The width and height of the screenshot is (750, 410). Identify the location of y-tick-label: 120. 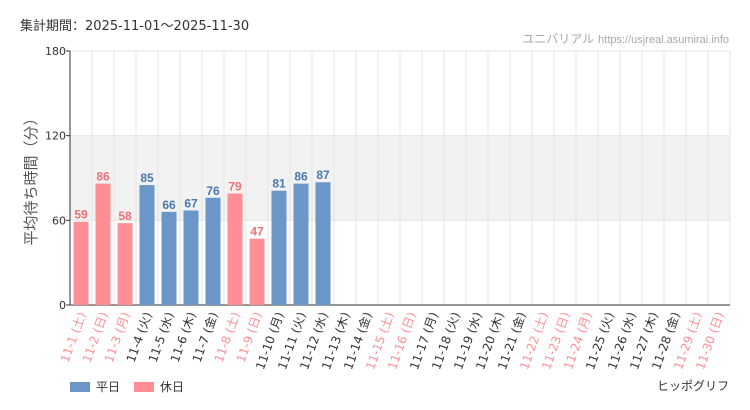
(55, 136).